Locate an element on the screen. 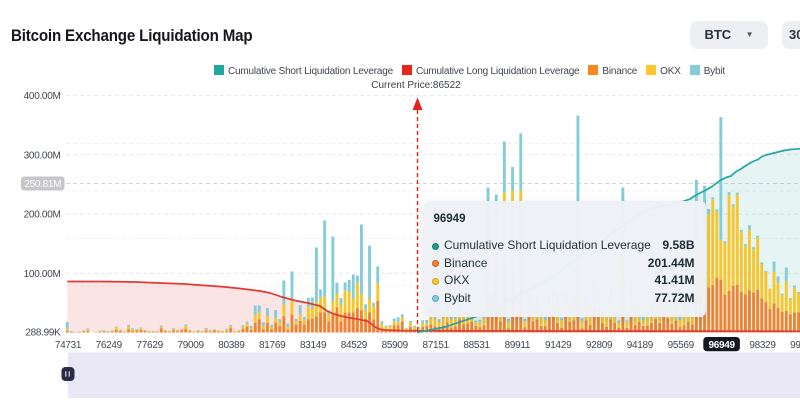  svg-text: 400.00M is located at coordinates (42, 96).